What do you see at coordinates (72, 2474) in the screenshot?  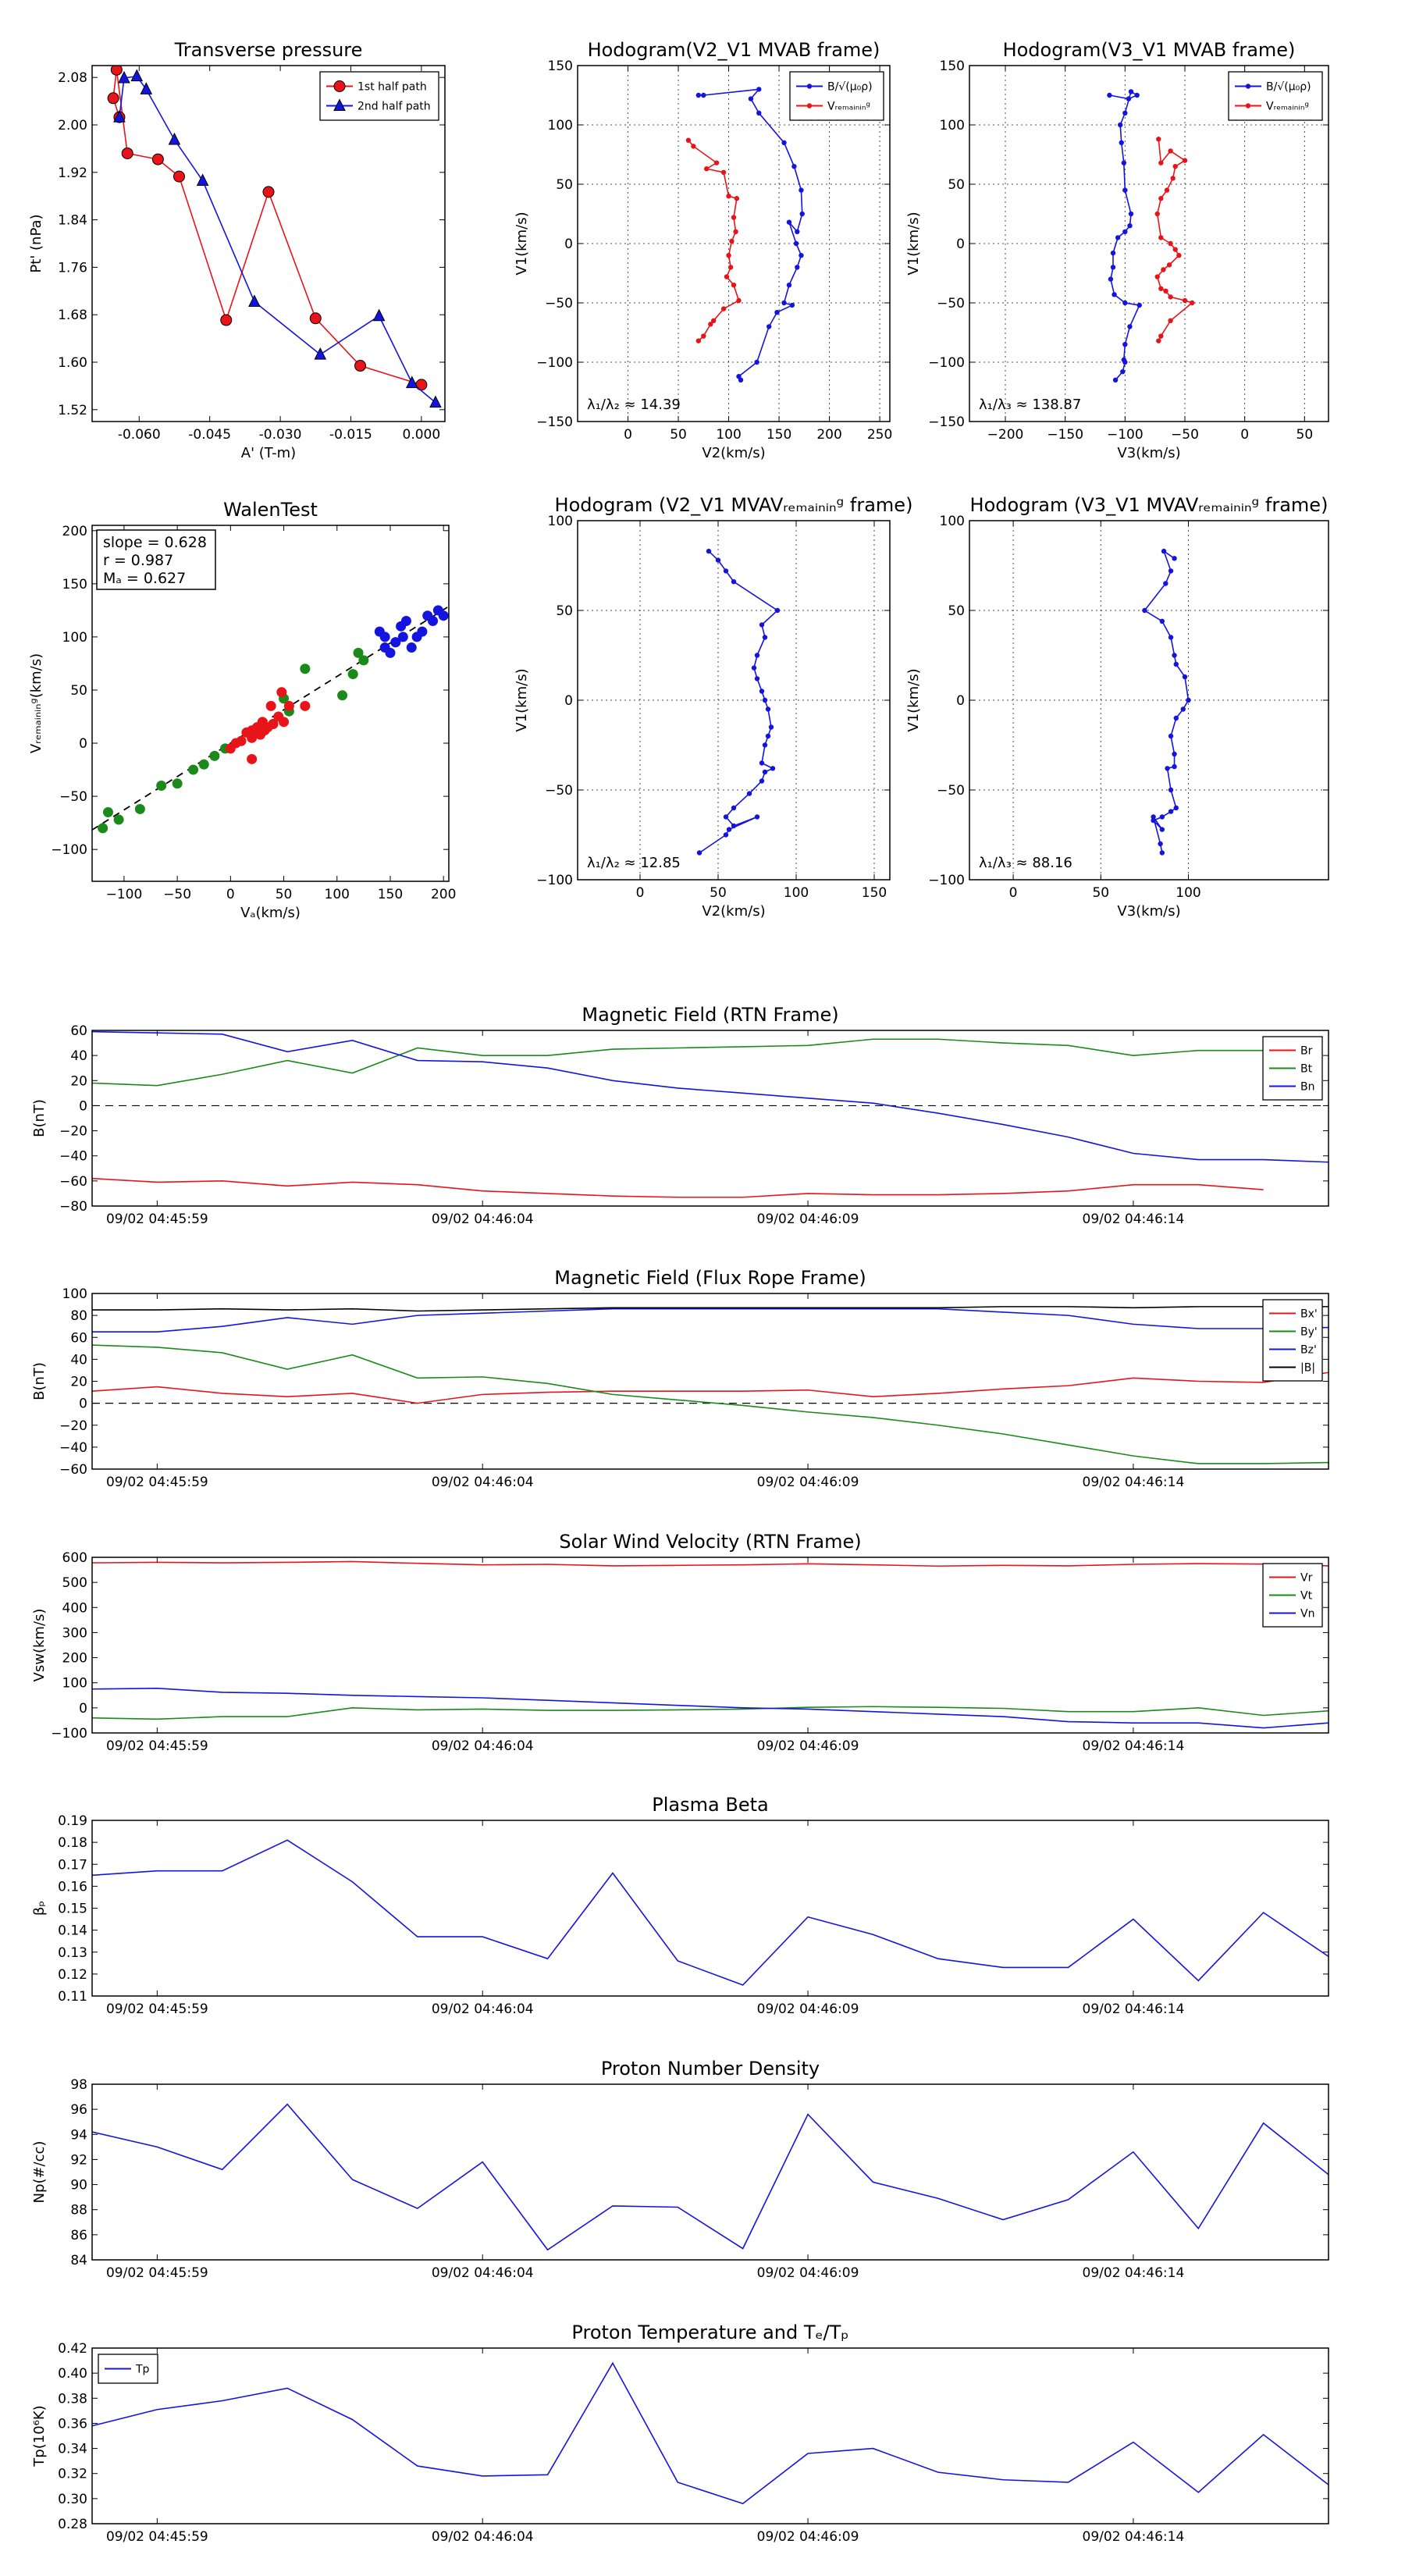 I see `y-tick-label: 0.32` at bounding box center [72, 2474].